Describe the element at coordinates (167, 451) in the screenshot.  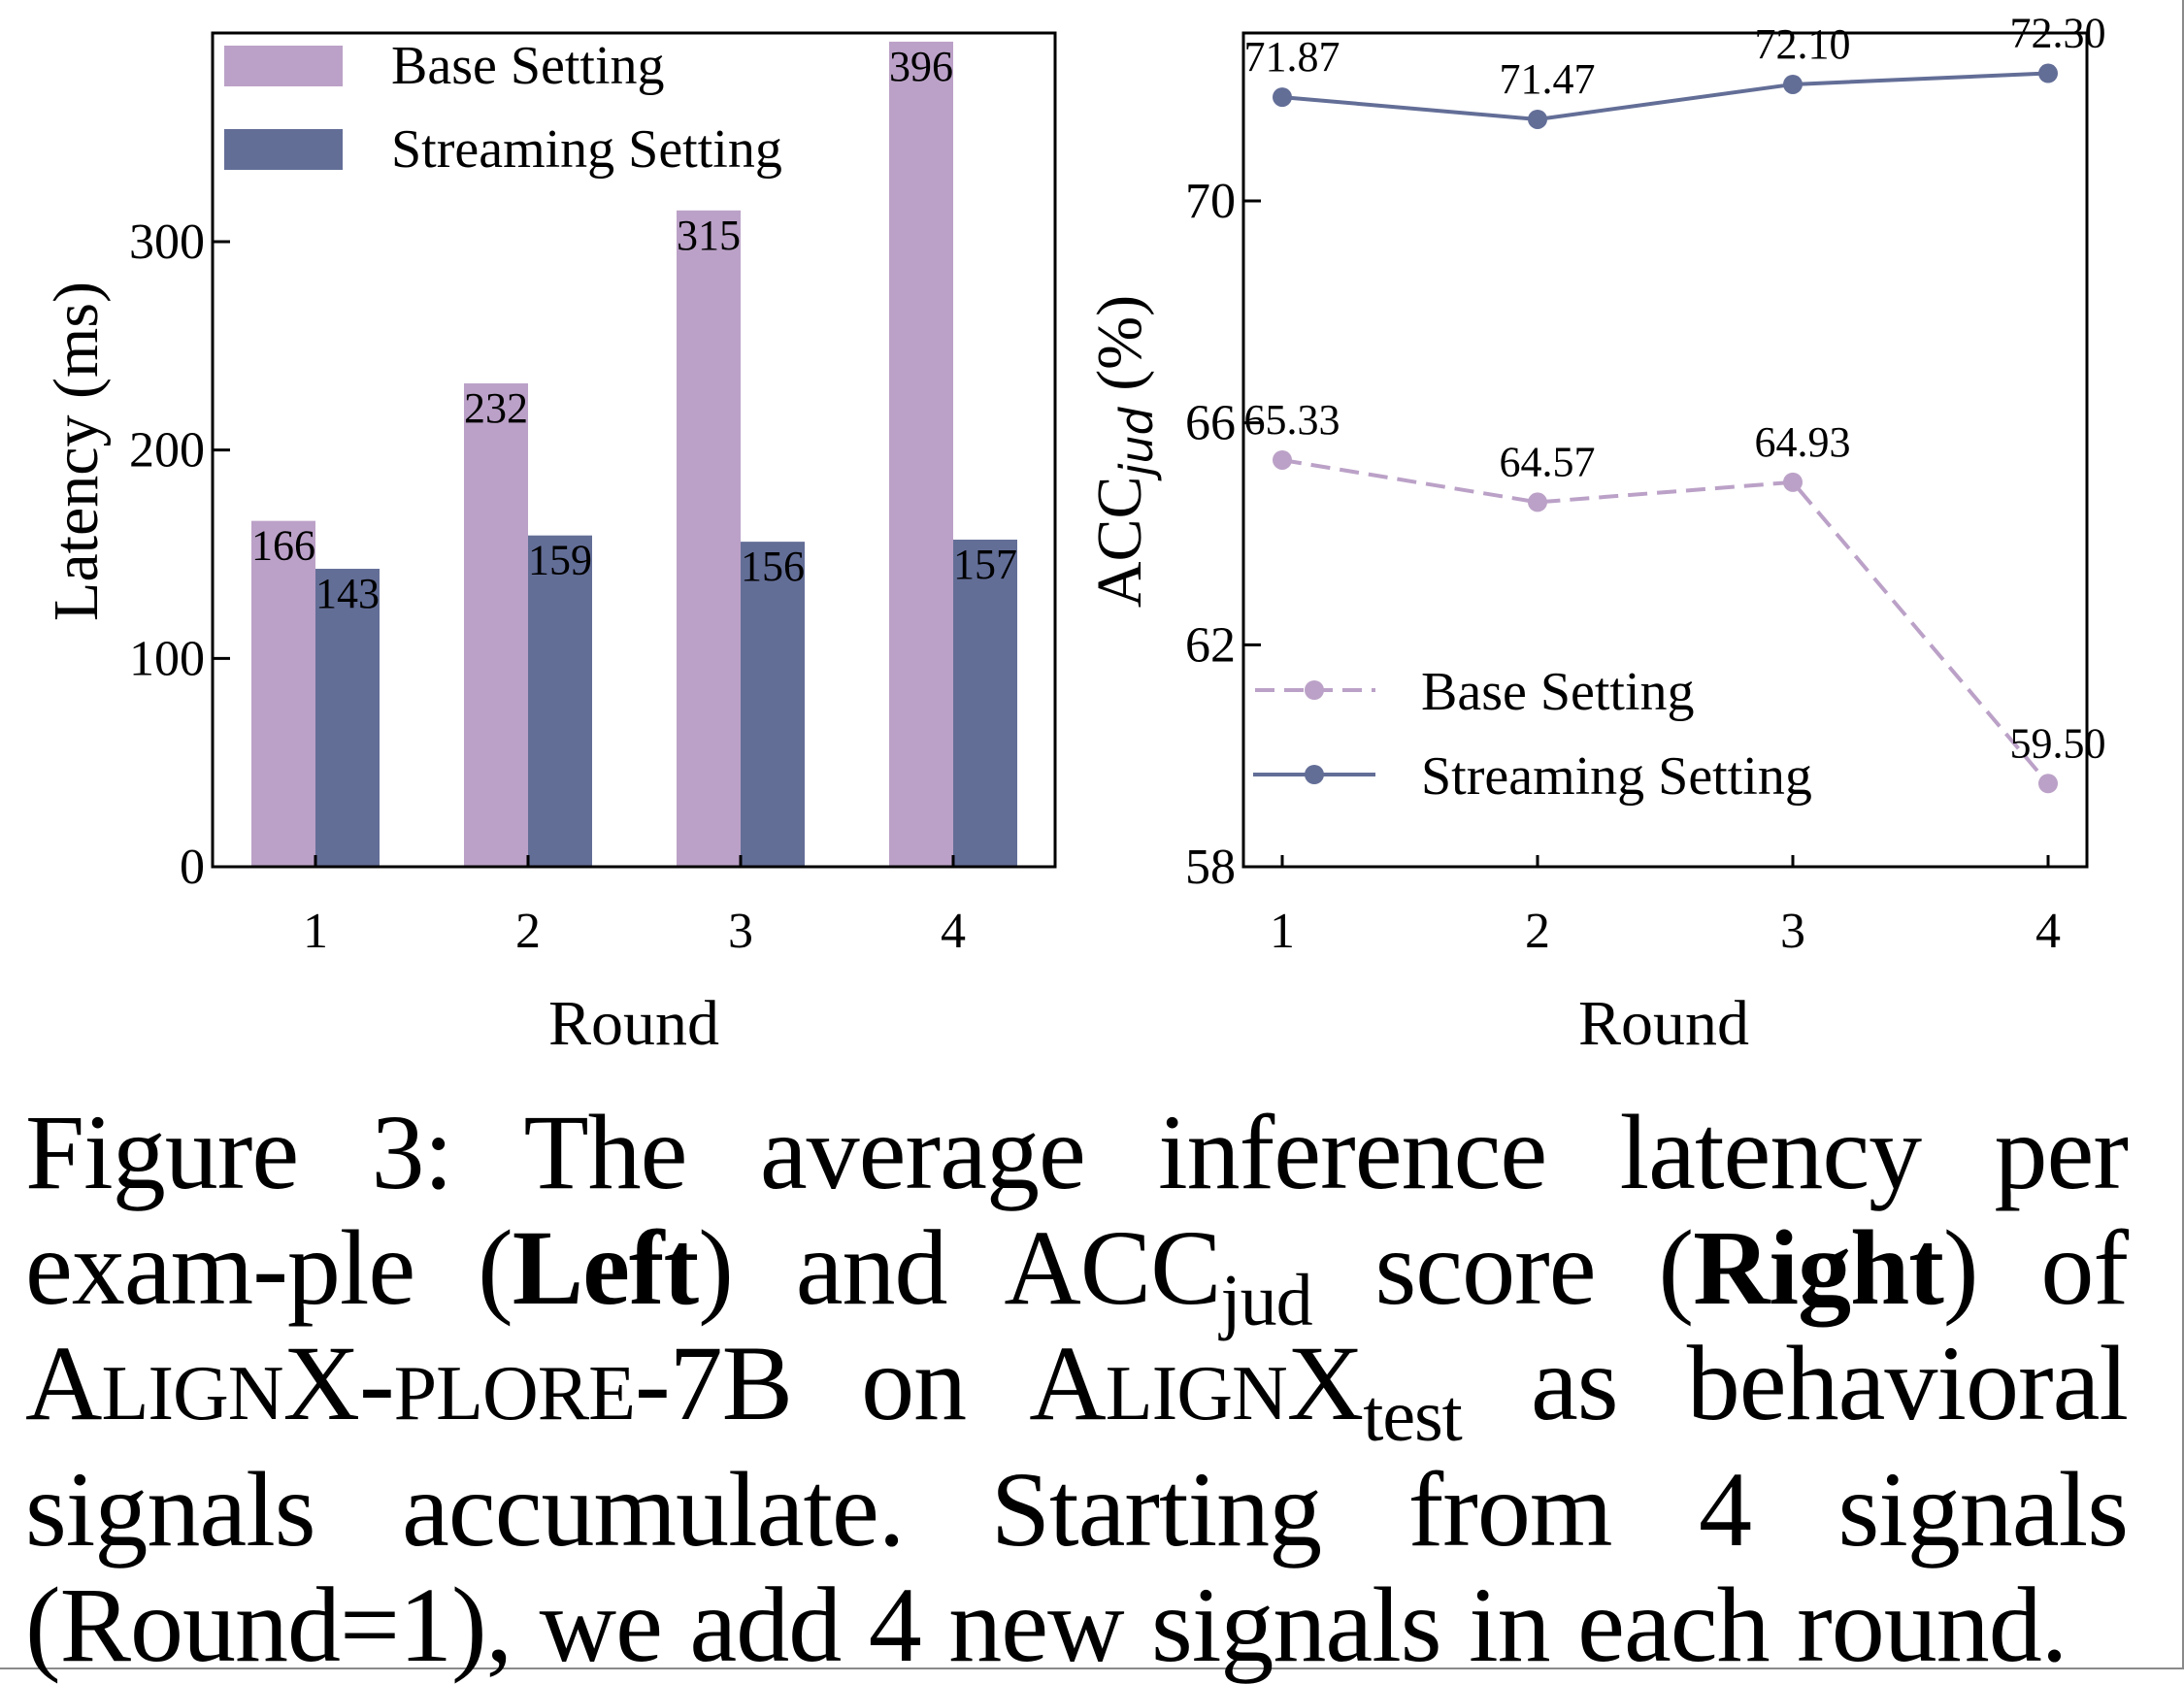
I see `y-tick-label: 200` at that location.